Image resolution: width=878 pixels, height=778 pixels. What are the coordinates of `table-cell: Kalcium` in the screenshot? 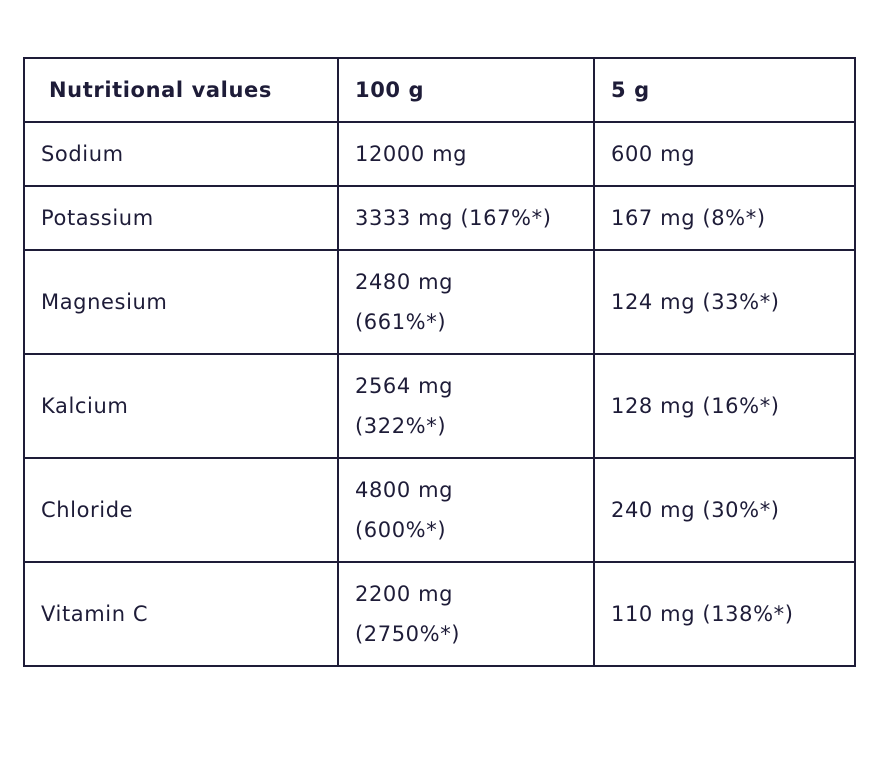 It's located at (181, 406).